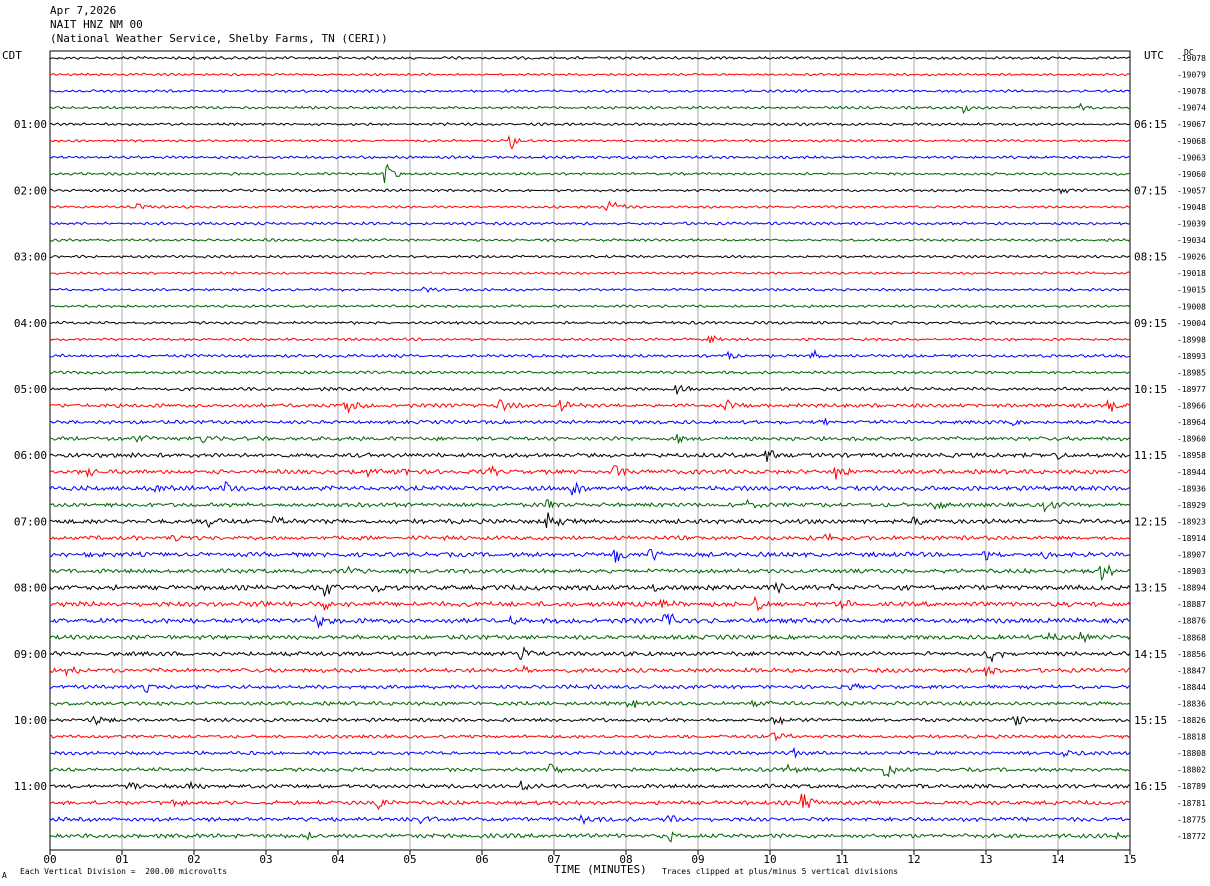 Image resolution: width=1210 pixels, height=886 pixels. What do you see at coordinates (30, 257) in the screenshot?
I see `left-hour-label: 03:00` at bounding box center [30, 257].